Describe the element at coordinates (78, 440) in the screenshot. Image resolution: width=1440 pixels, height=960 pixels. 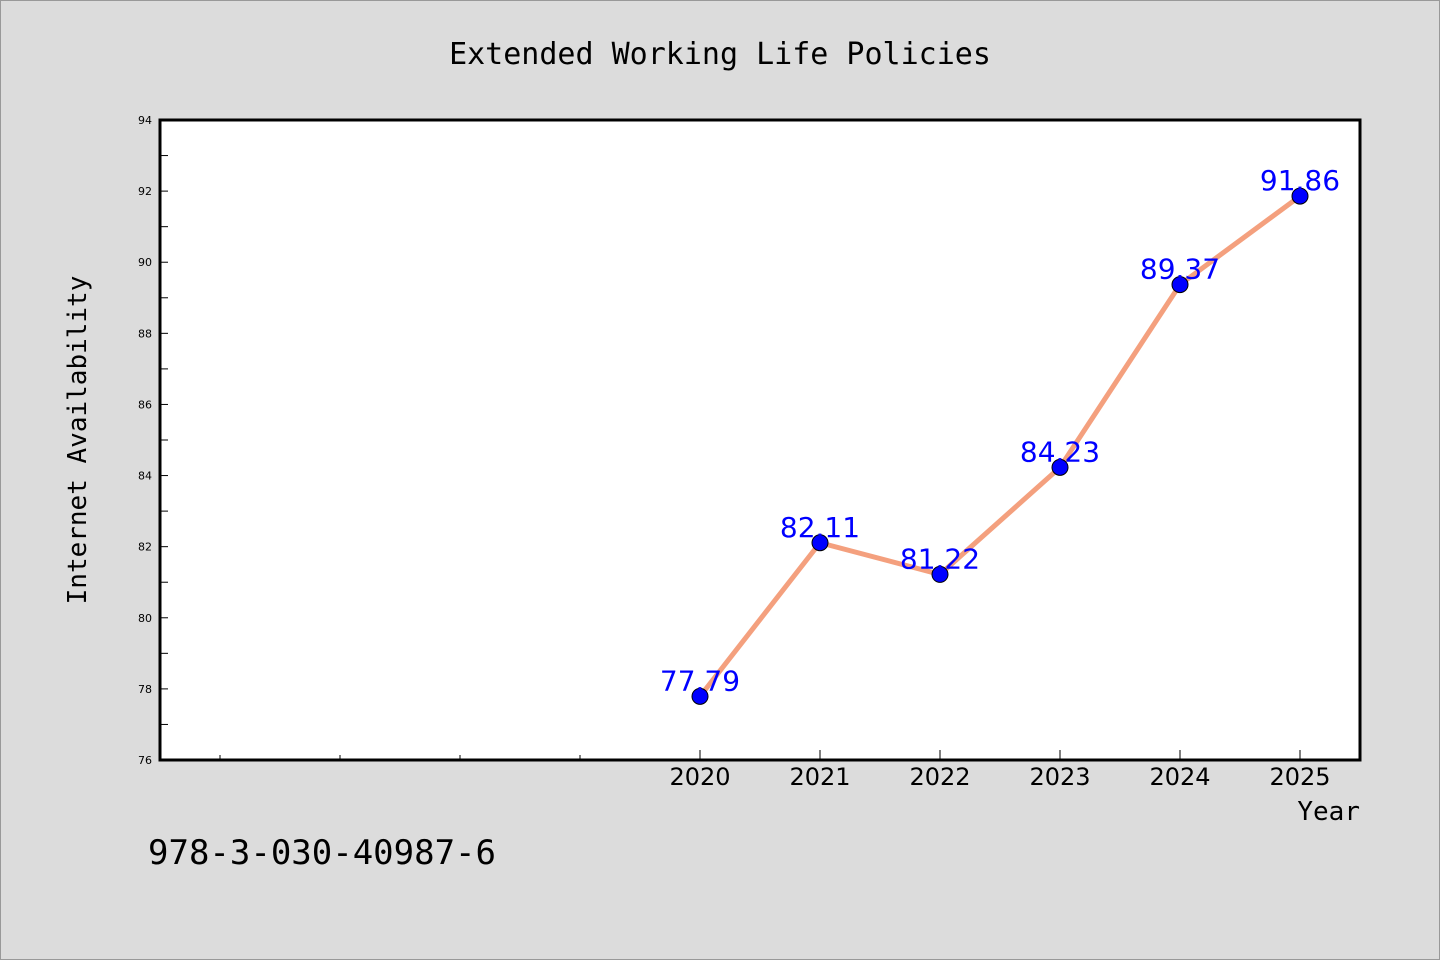
I see `y-axis-label: Internet Availability` at that location.